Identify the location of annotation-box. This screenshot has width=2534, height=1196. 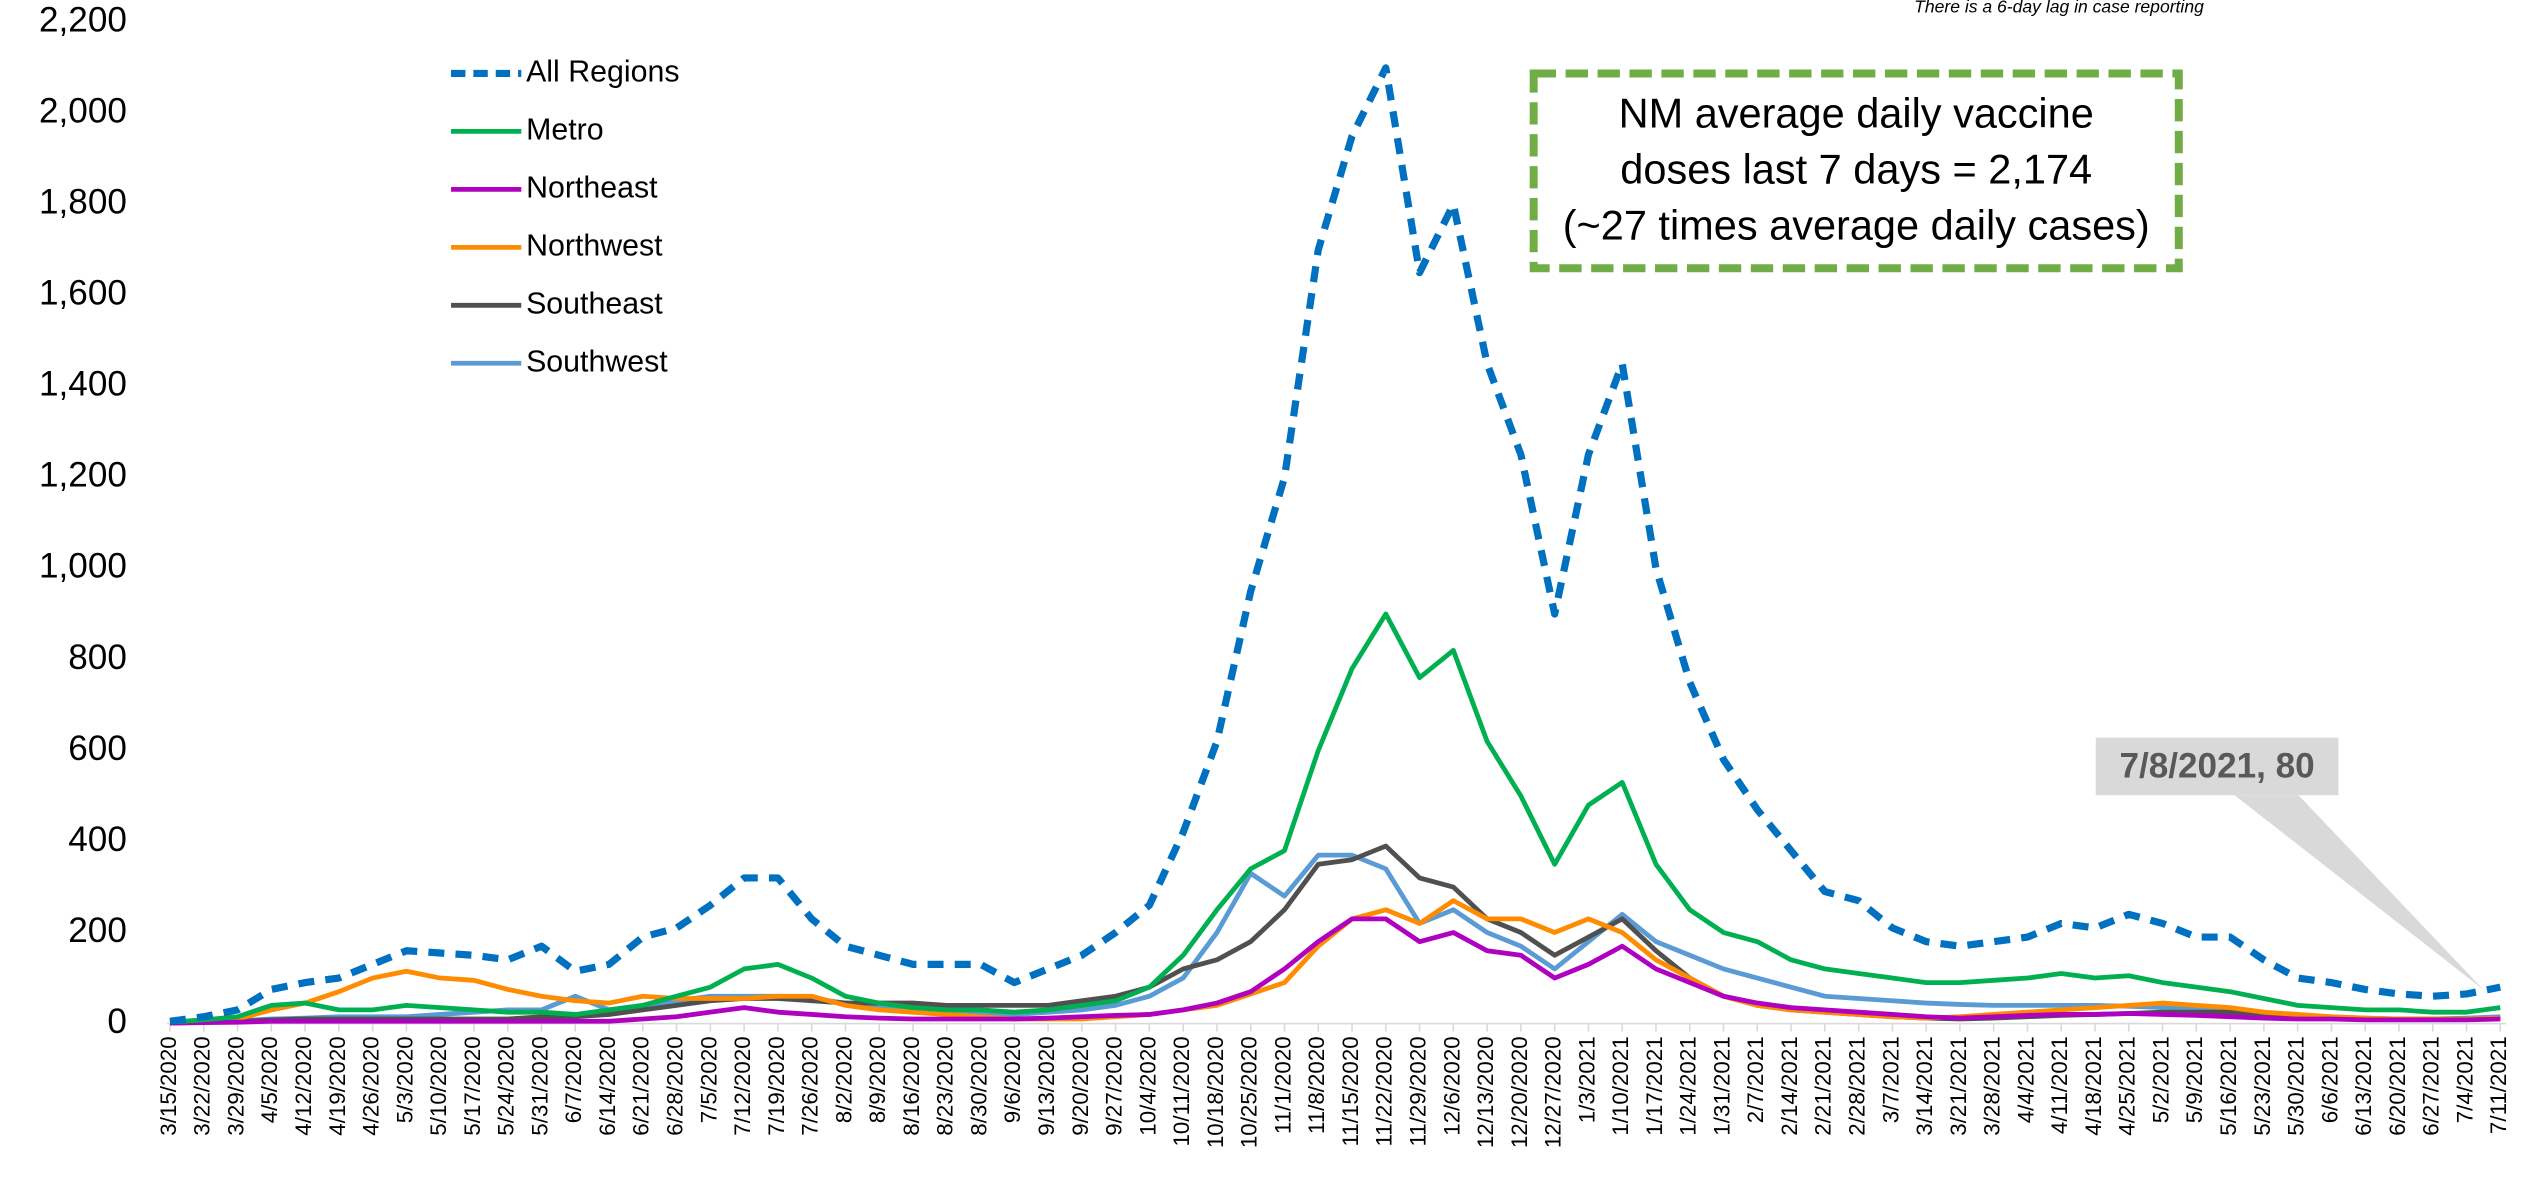
(1856, 171).